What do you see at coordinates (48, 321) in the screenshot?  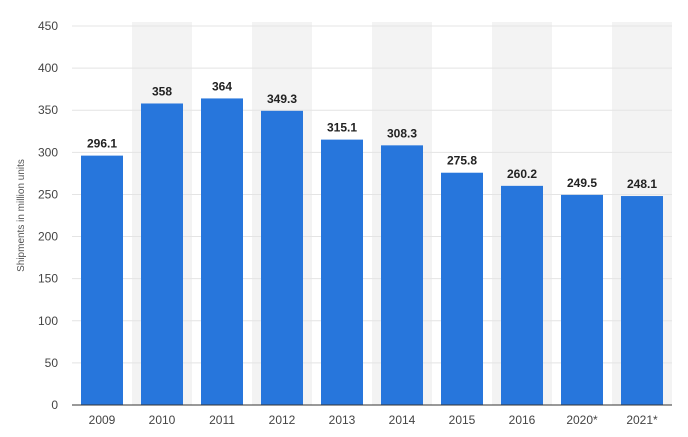 I see `y-tick-label: 100` at bounding box center [48, 321].